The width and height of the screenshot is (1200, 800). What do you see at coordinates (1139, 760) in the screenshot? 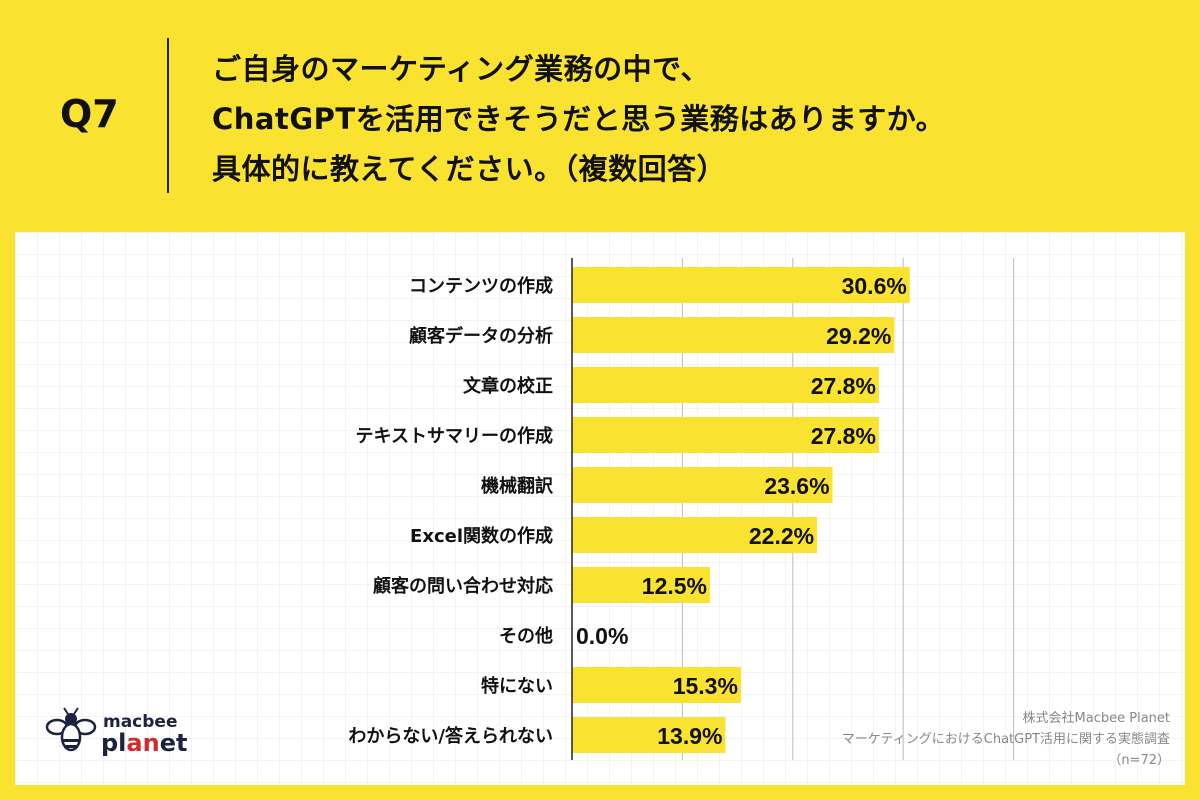
I see `sample-size: （n=72）` at bounding box center [1139, 760].